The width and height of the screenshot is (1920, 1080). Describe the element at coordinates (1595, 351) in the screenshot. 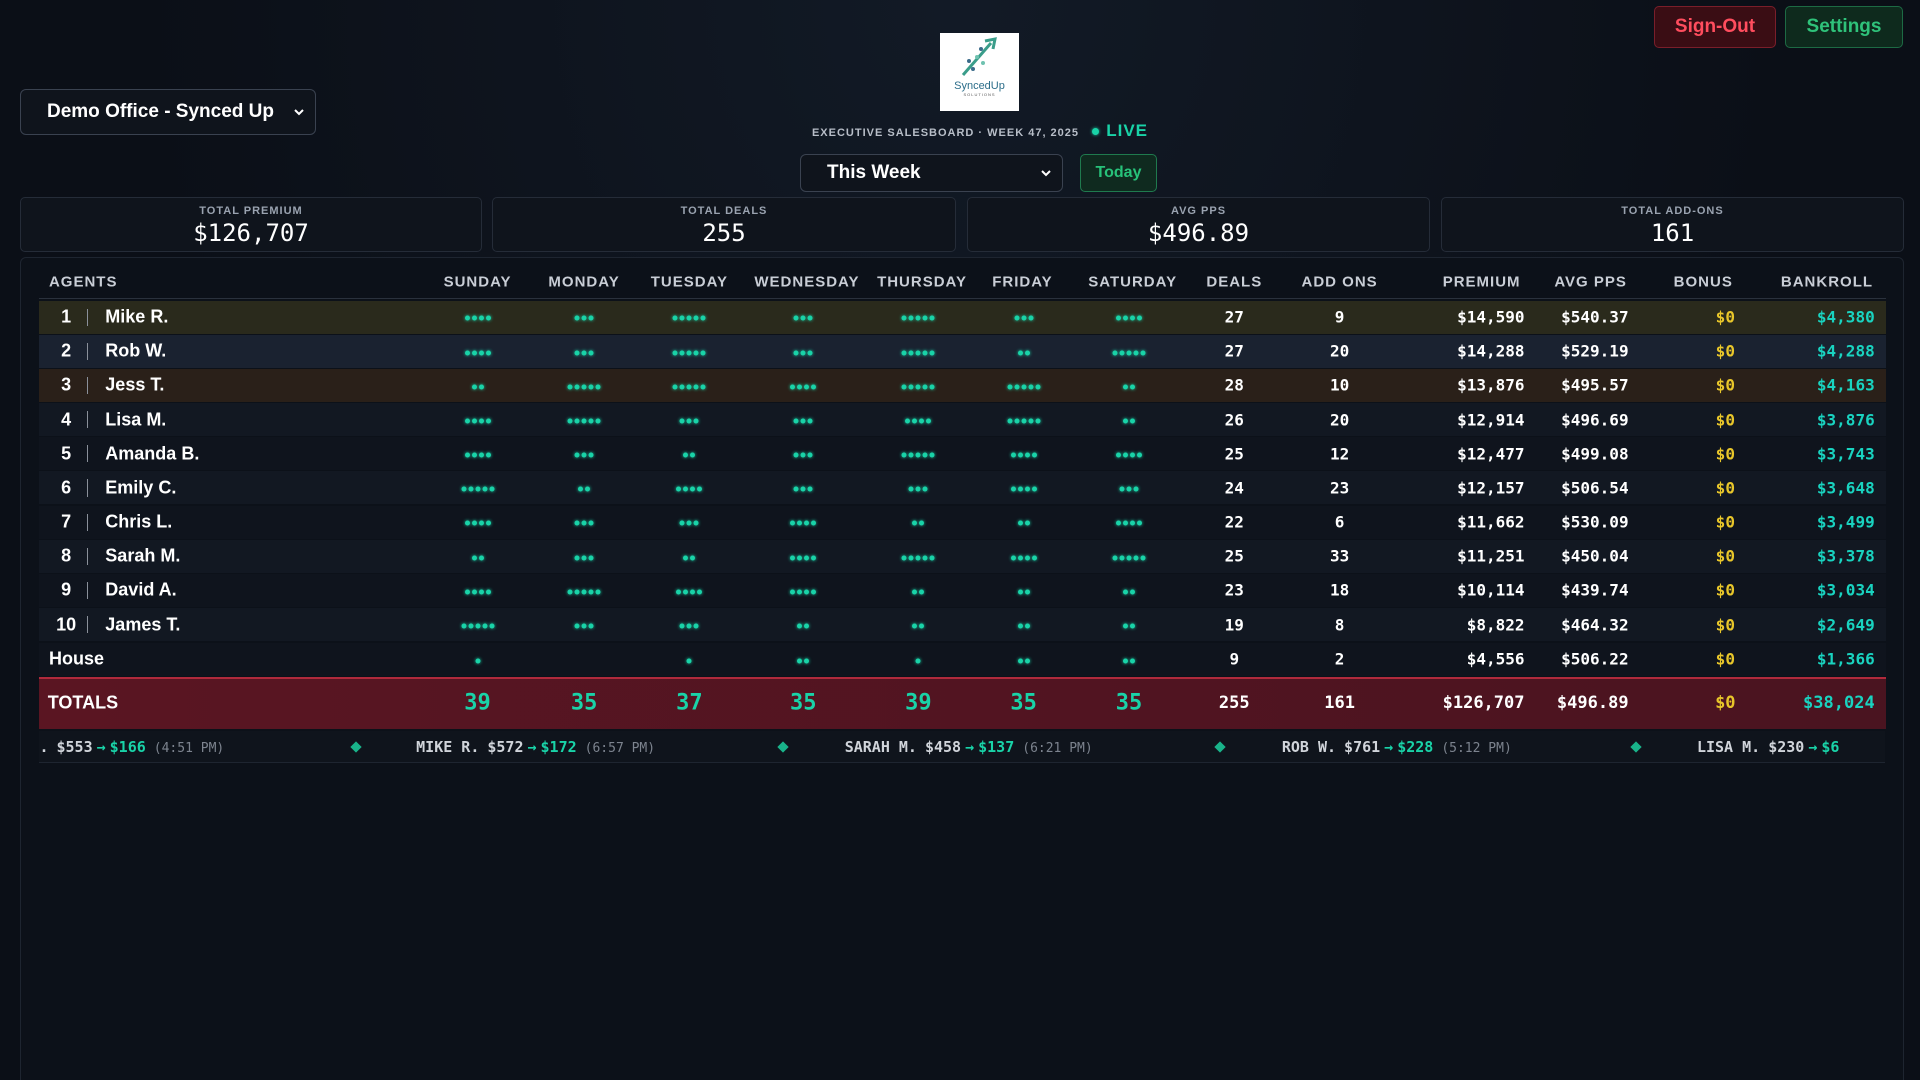

I see `avg-pps: $529.19` at that location.